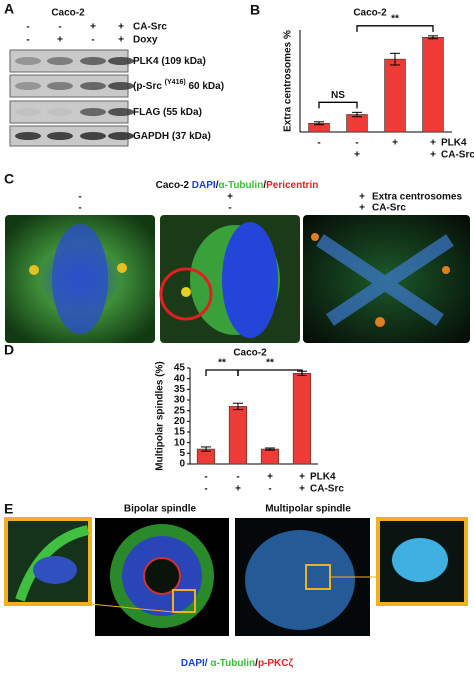 This screenshot has height=685, width=474. Describe the element at coordinates (338, 95) in the screenshot. I see `significance-label: NS` at that location.